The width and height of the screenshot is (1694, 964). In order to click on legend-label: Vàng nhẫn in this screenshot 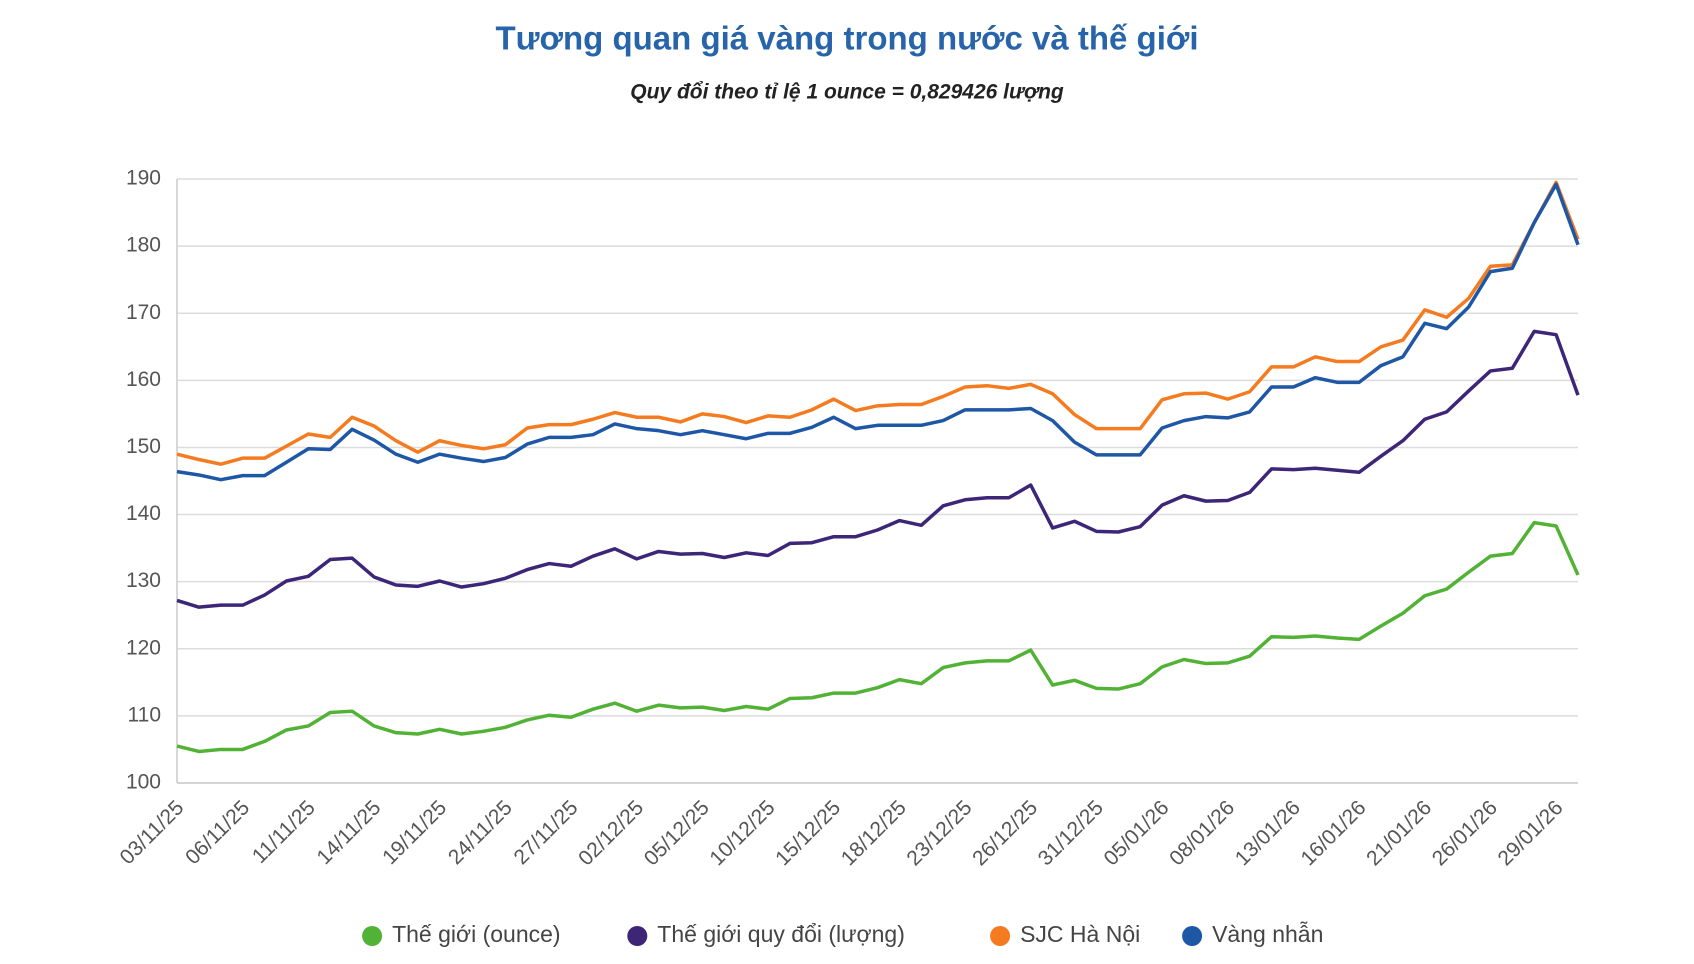, I will do `click(1267, 934)`.